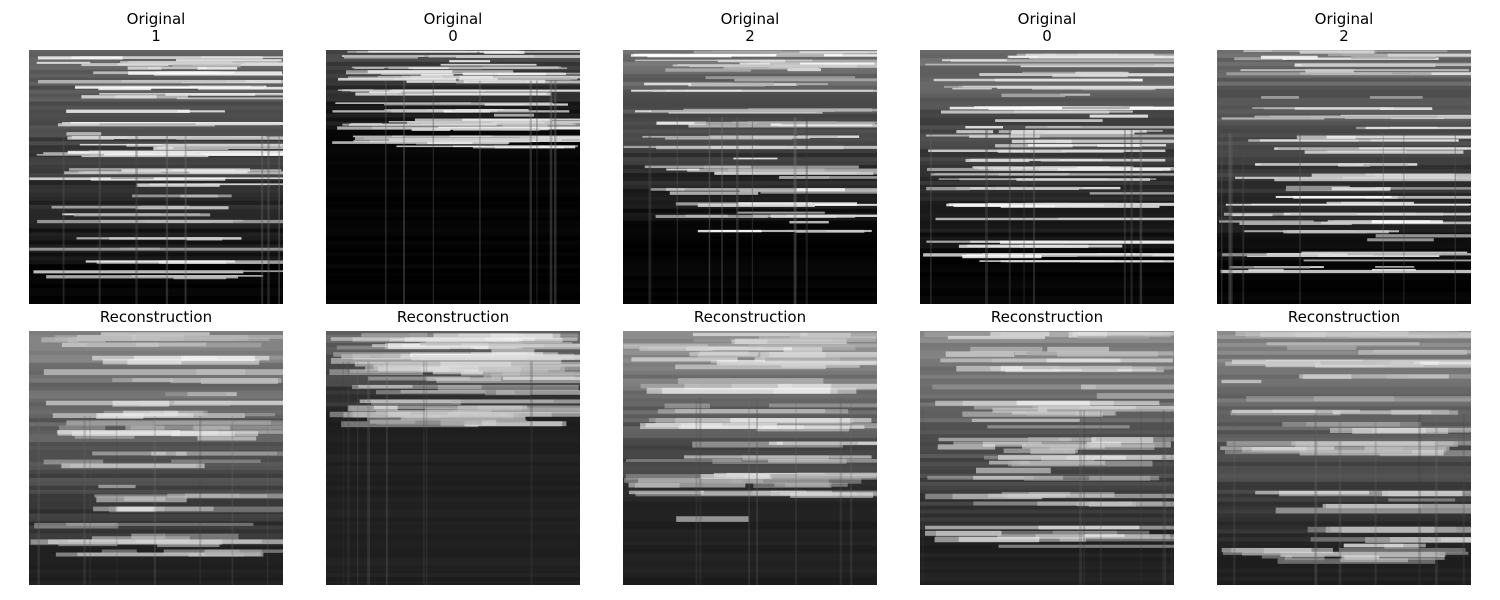 The width and height of the screenshot is (1500, 600). I want to click on original-title-4: Original 0, so click(1047, 28).